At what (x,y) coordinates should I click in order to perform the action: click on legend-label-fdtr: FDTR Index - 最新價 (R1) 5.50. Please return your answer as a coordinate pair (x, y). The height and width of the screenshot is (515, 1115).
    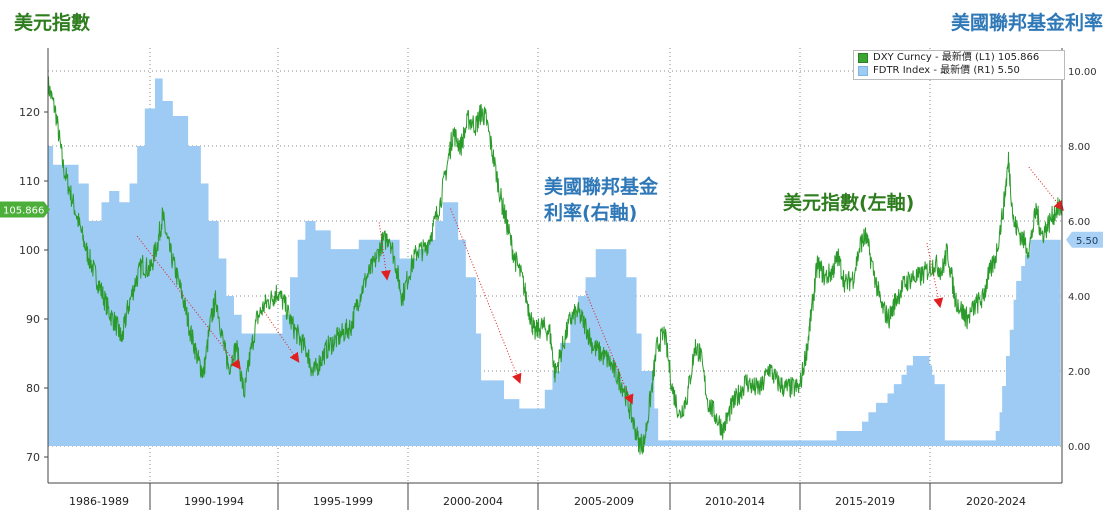
    Looking at the image, I should click on (946, 70).